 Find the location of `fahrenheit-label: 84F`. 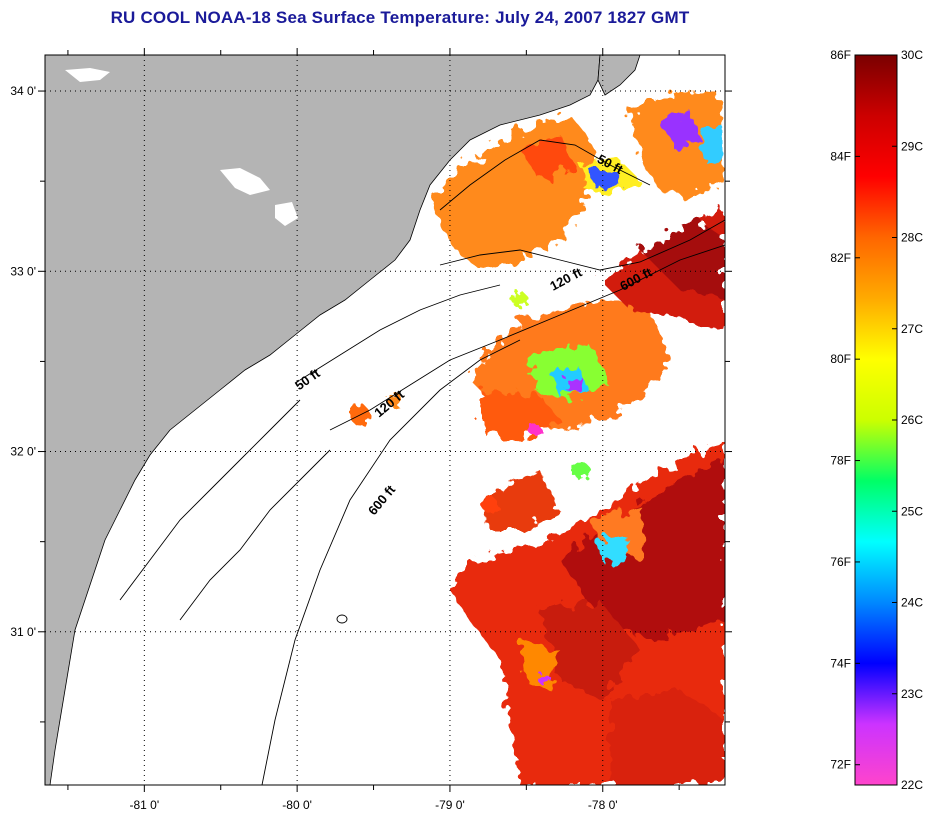

fahrenheit-label: 84F is located at coordinates (840, 156).